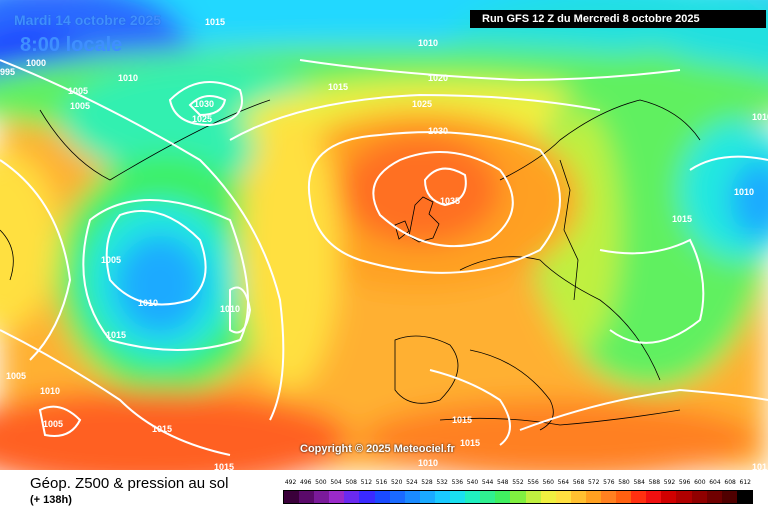  Describe the element at coordinates (715, 482) in the screenshot. I see `scale-label: 604` at that location.